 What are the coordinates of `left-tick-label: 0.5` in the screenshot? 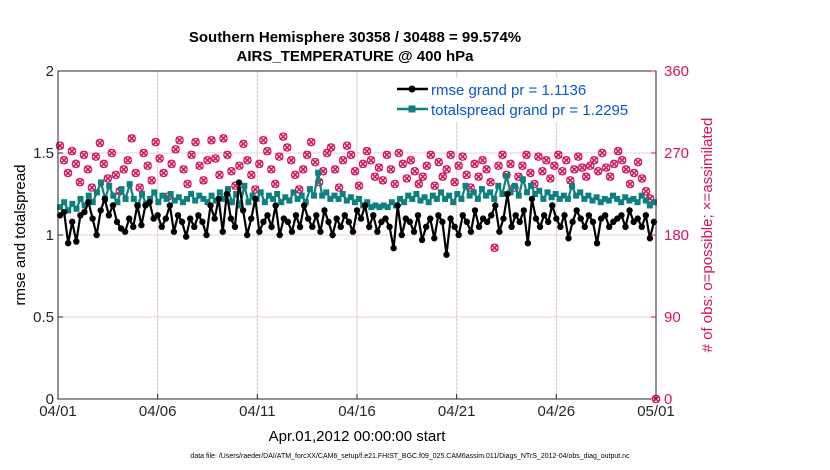 It's located at (43, 317).